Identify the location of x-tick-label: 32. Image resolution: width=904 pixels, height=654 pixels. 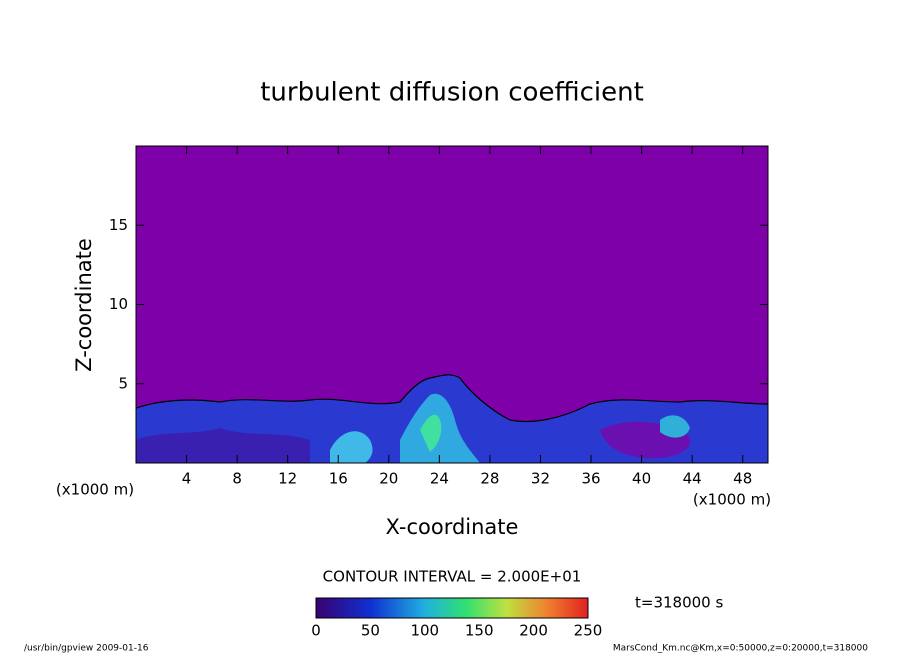
(540, 479).